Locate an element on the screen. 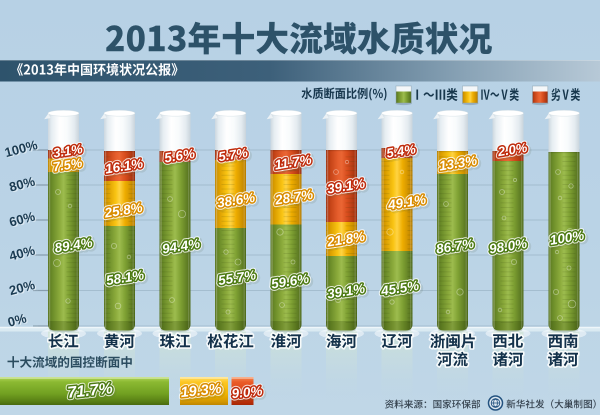  svg-text: 86.7% is located at coordinates (455, 246).